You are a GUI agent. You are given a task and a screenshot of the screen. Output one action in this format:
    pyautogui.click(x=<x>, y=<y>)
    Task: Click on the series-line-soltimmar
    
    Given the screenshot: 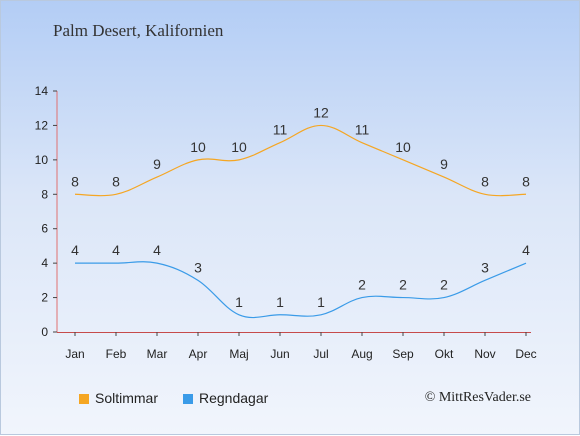 What is the action you would take?
    pyautogui.click(x=300, y=160)
    